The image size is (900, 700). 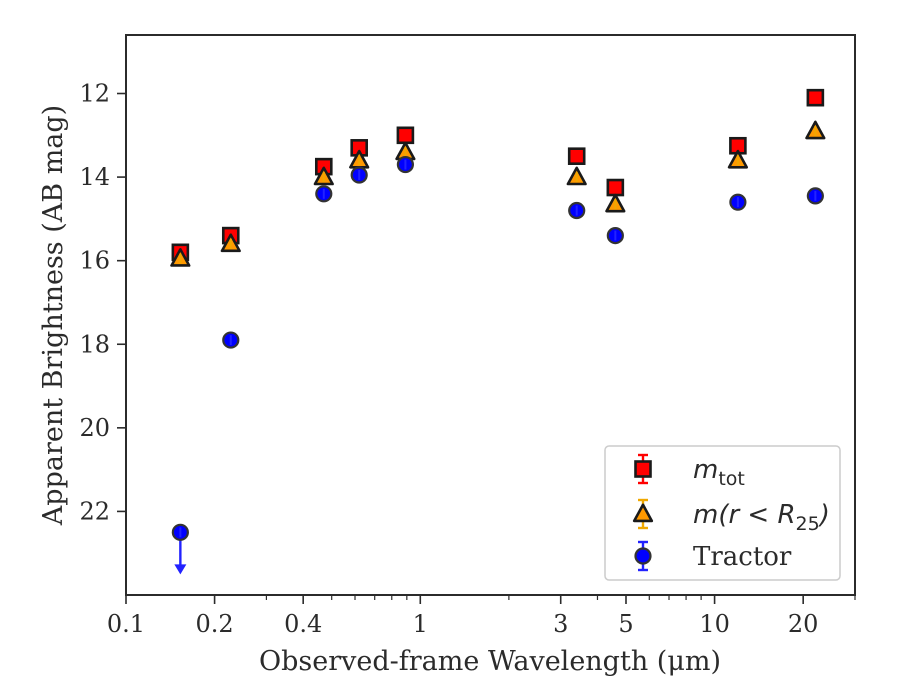 What do you see at coordinates (53, 315) in the screenshot?
I see `y-axis-title: Apparent Brightness (AB mag)` at bounding box center [53, 315].